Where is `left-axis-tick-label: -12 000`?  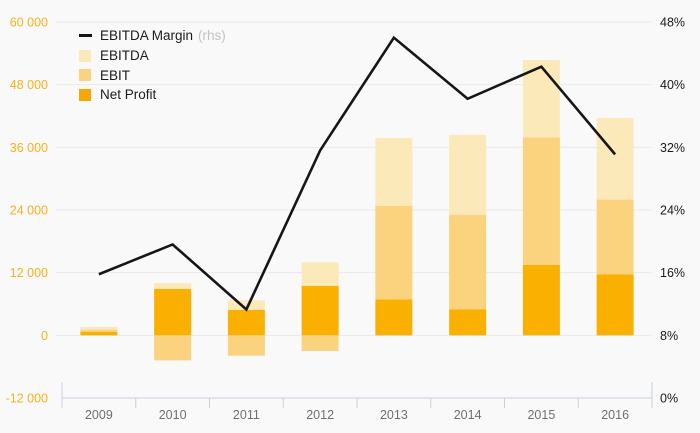
left-axis-tick-label: -12 000 is located at coordinates (27, 399).